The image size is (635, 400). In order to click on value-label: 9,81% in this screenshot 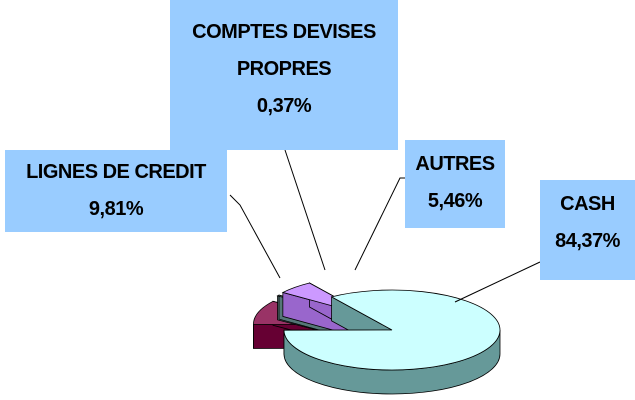, I will do `click(116, 209)`.